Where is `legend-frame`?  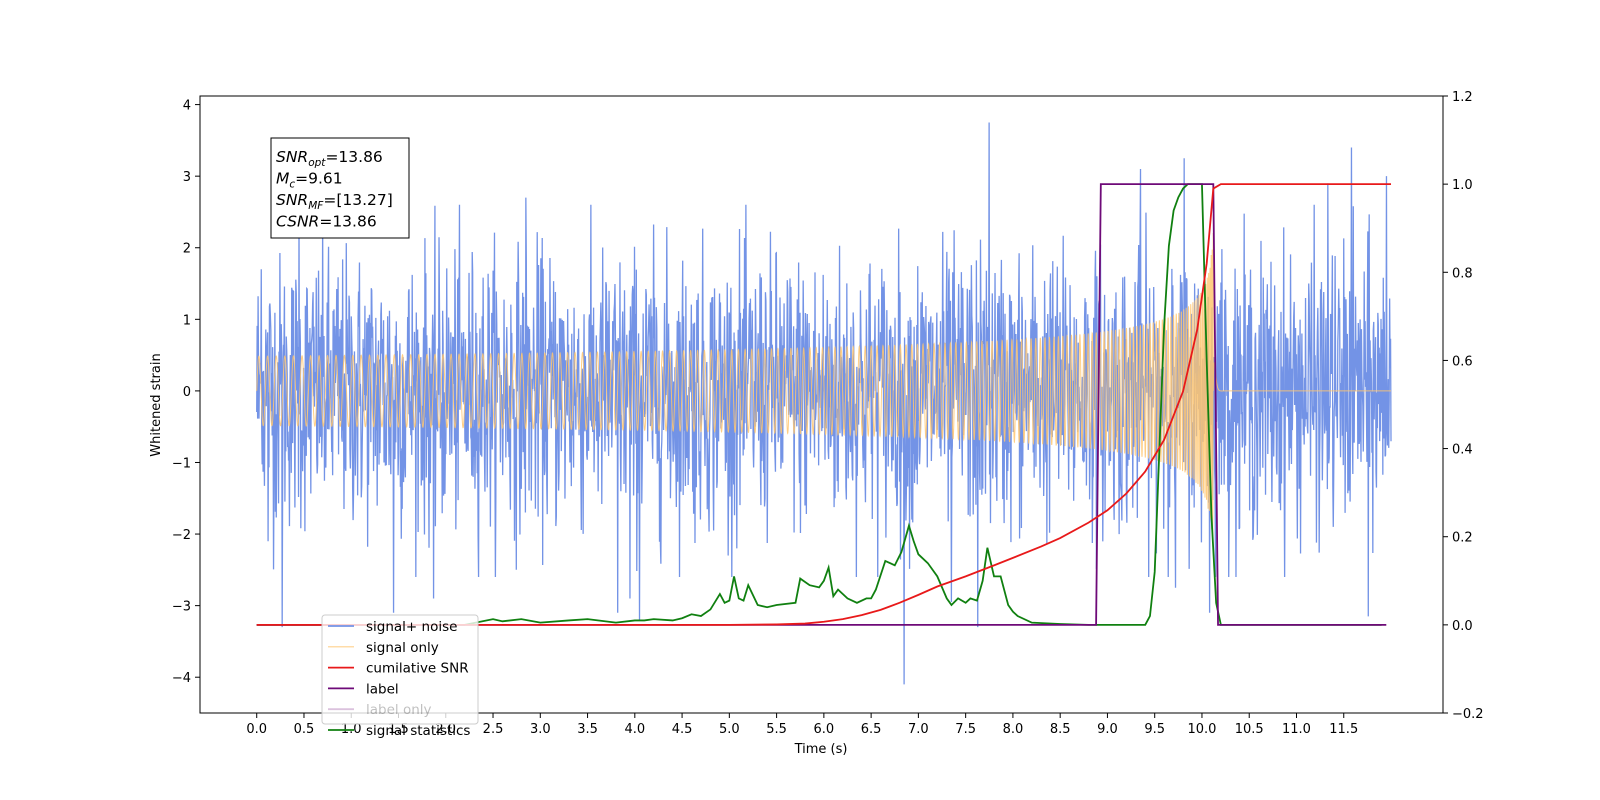
legend-frame is located at coordinates (400, 669).